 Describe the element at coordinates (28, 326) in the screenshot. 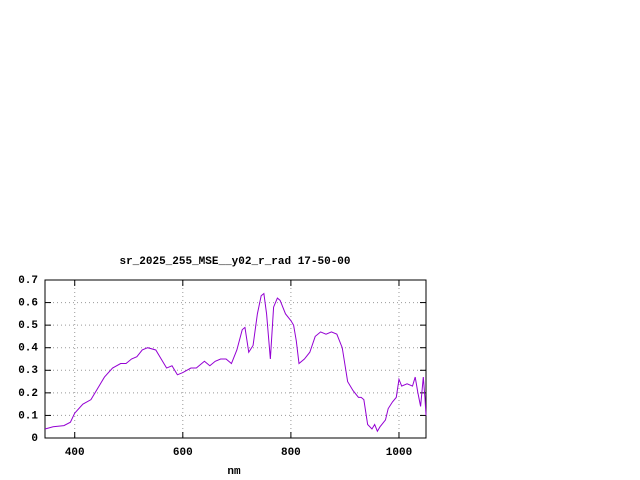

I see `y-tick-label: 0.5` at that location.